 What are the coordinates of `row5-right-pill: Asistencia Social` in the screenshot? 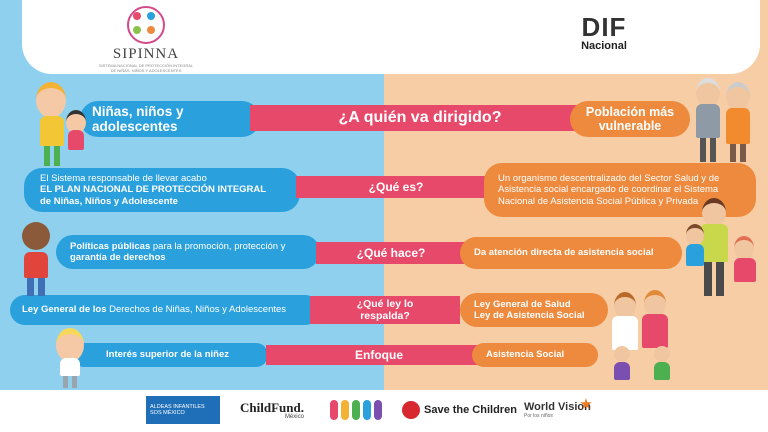 It's located at (535, 355).